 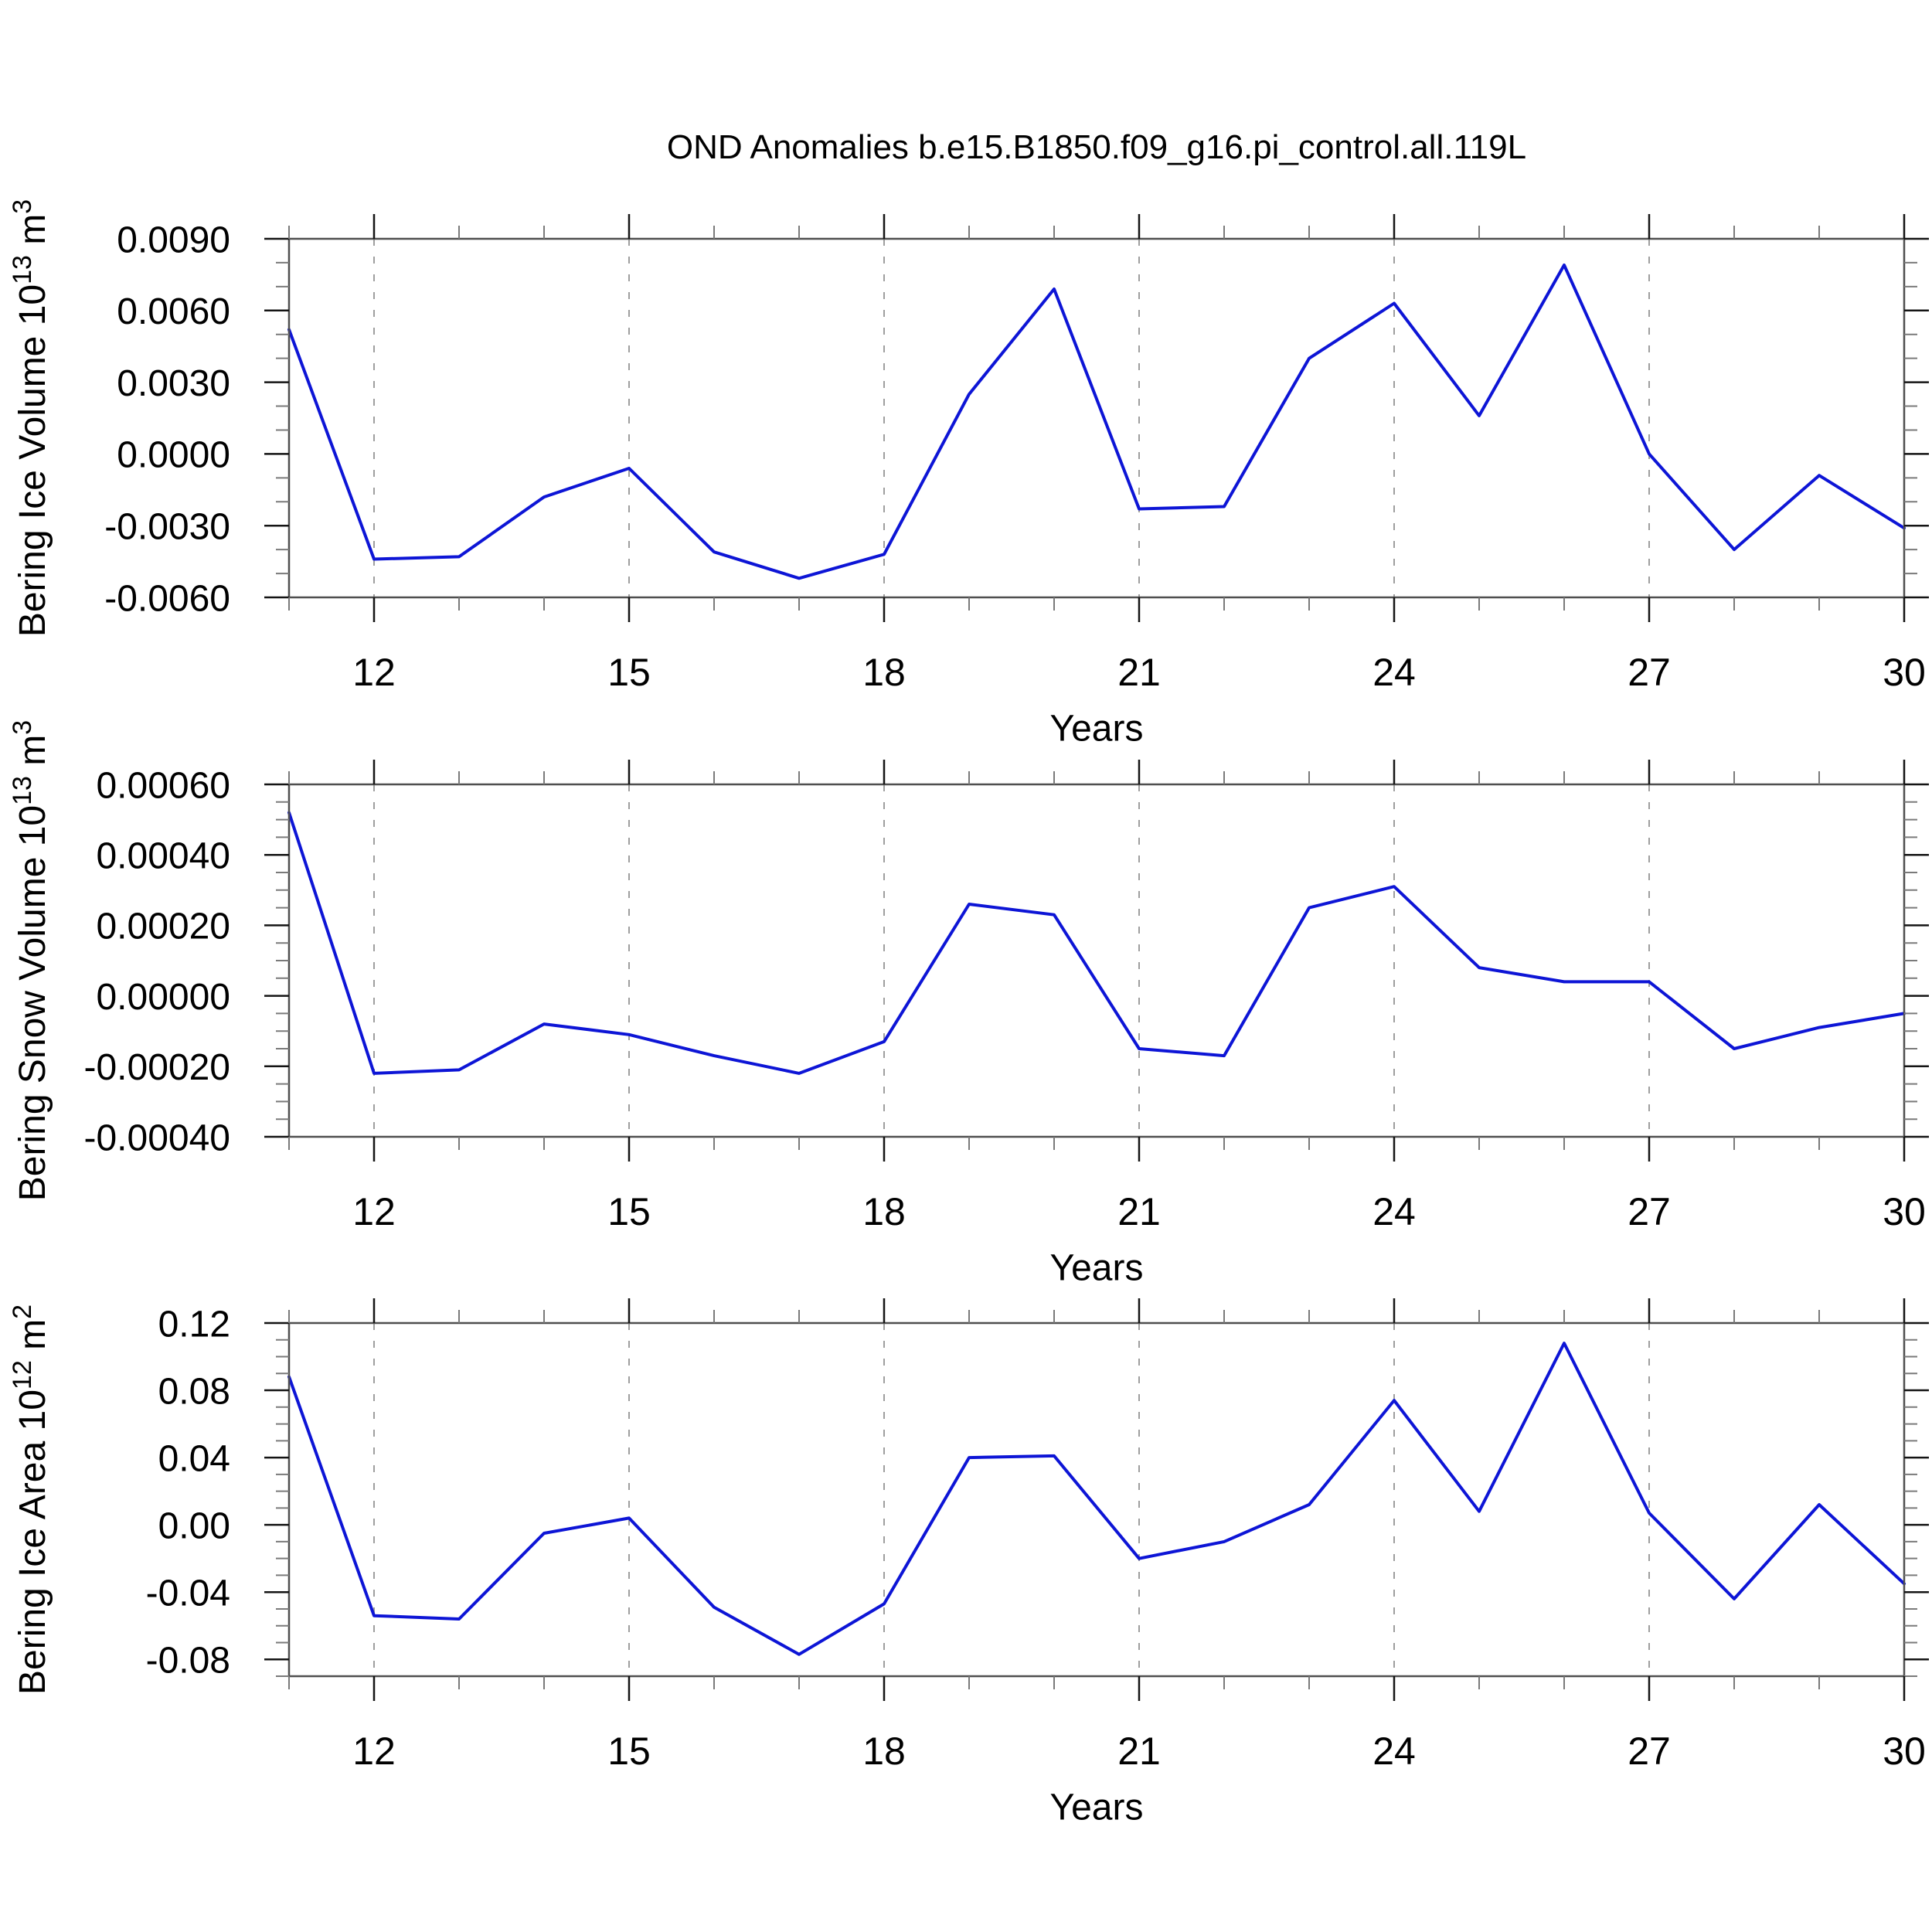 I want to click on y-tick-label: -0.04, so click(x=188, y=1594).